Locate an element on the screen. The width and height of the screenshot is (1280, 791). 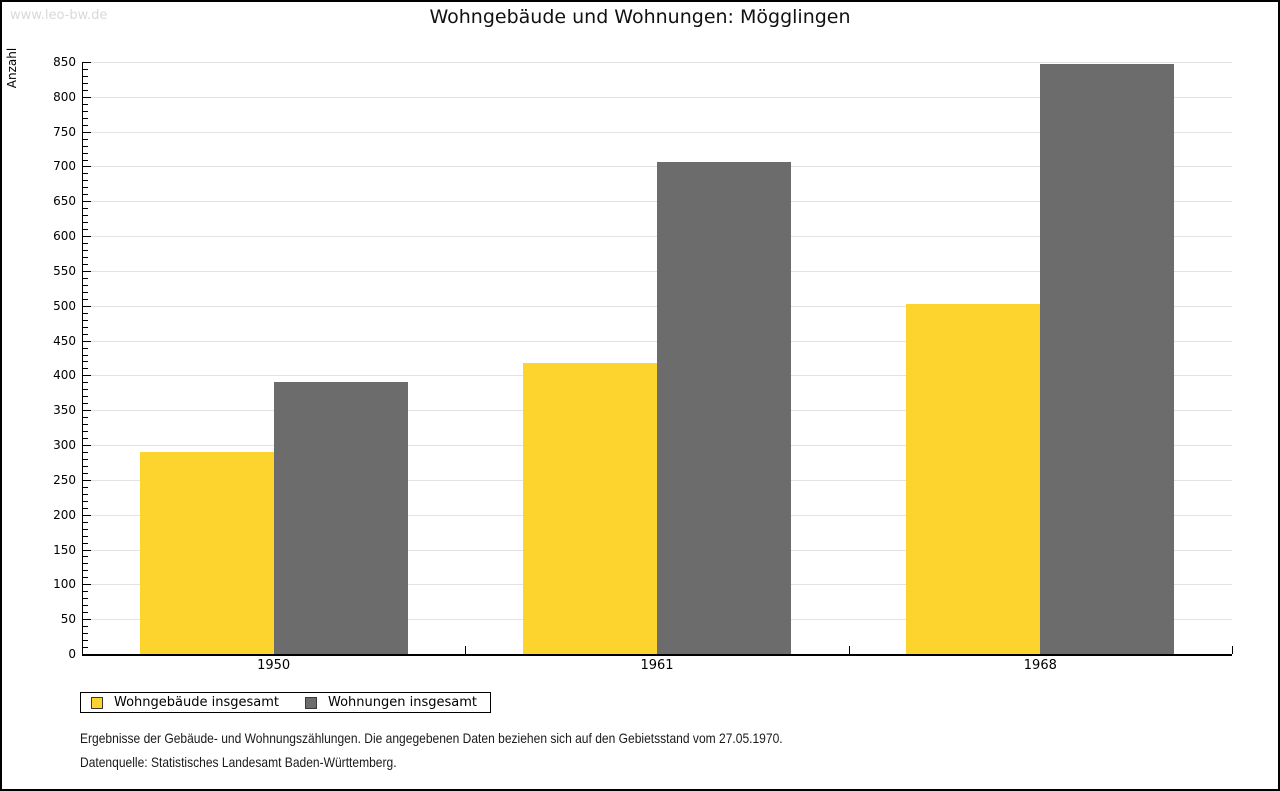
y-tick-label: 350 is located at coordinates (64, 410).